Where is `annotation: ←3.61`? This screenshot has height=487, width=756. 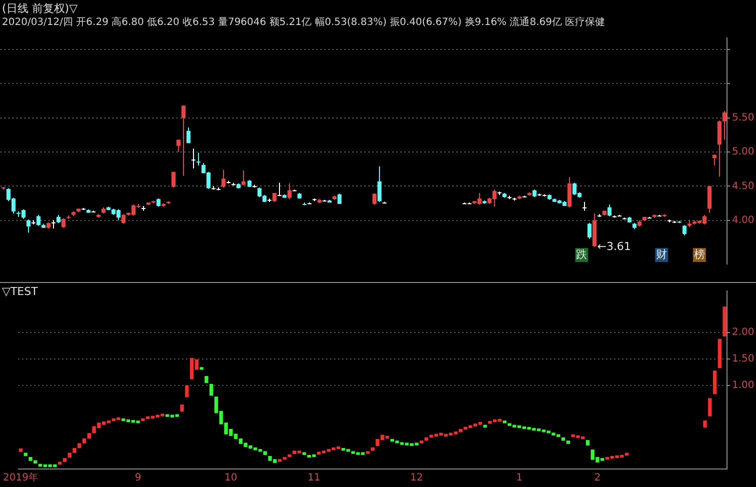
annotation: ←3.61 is located at coordinates (614, 246).